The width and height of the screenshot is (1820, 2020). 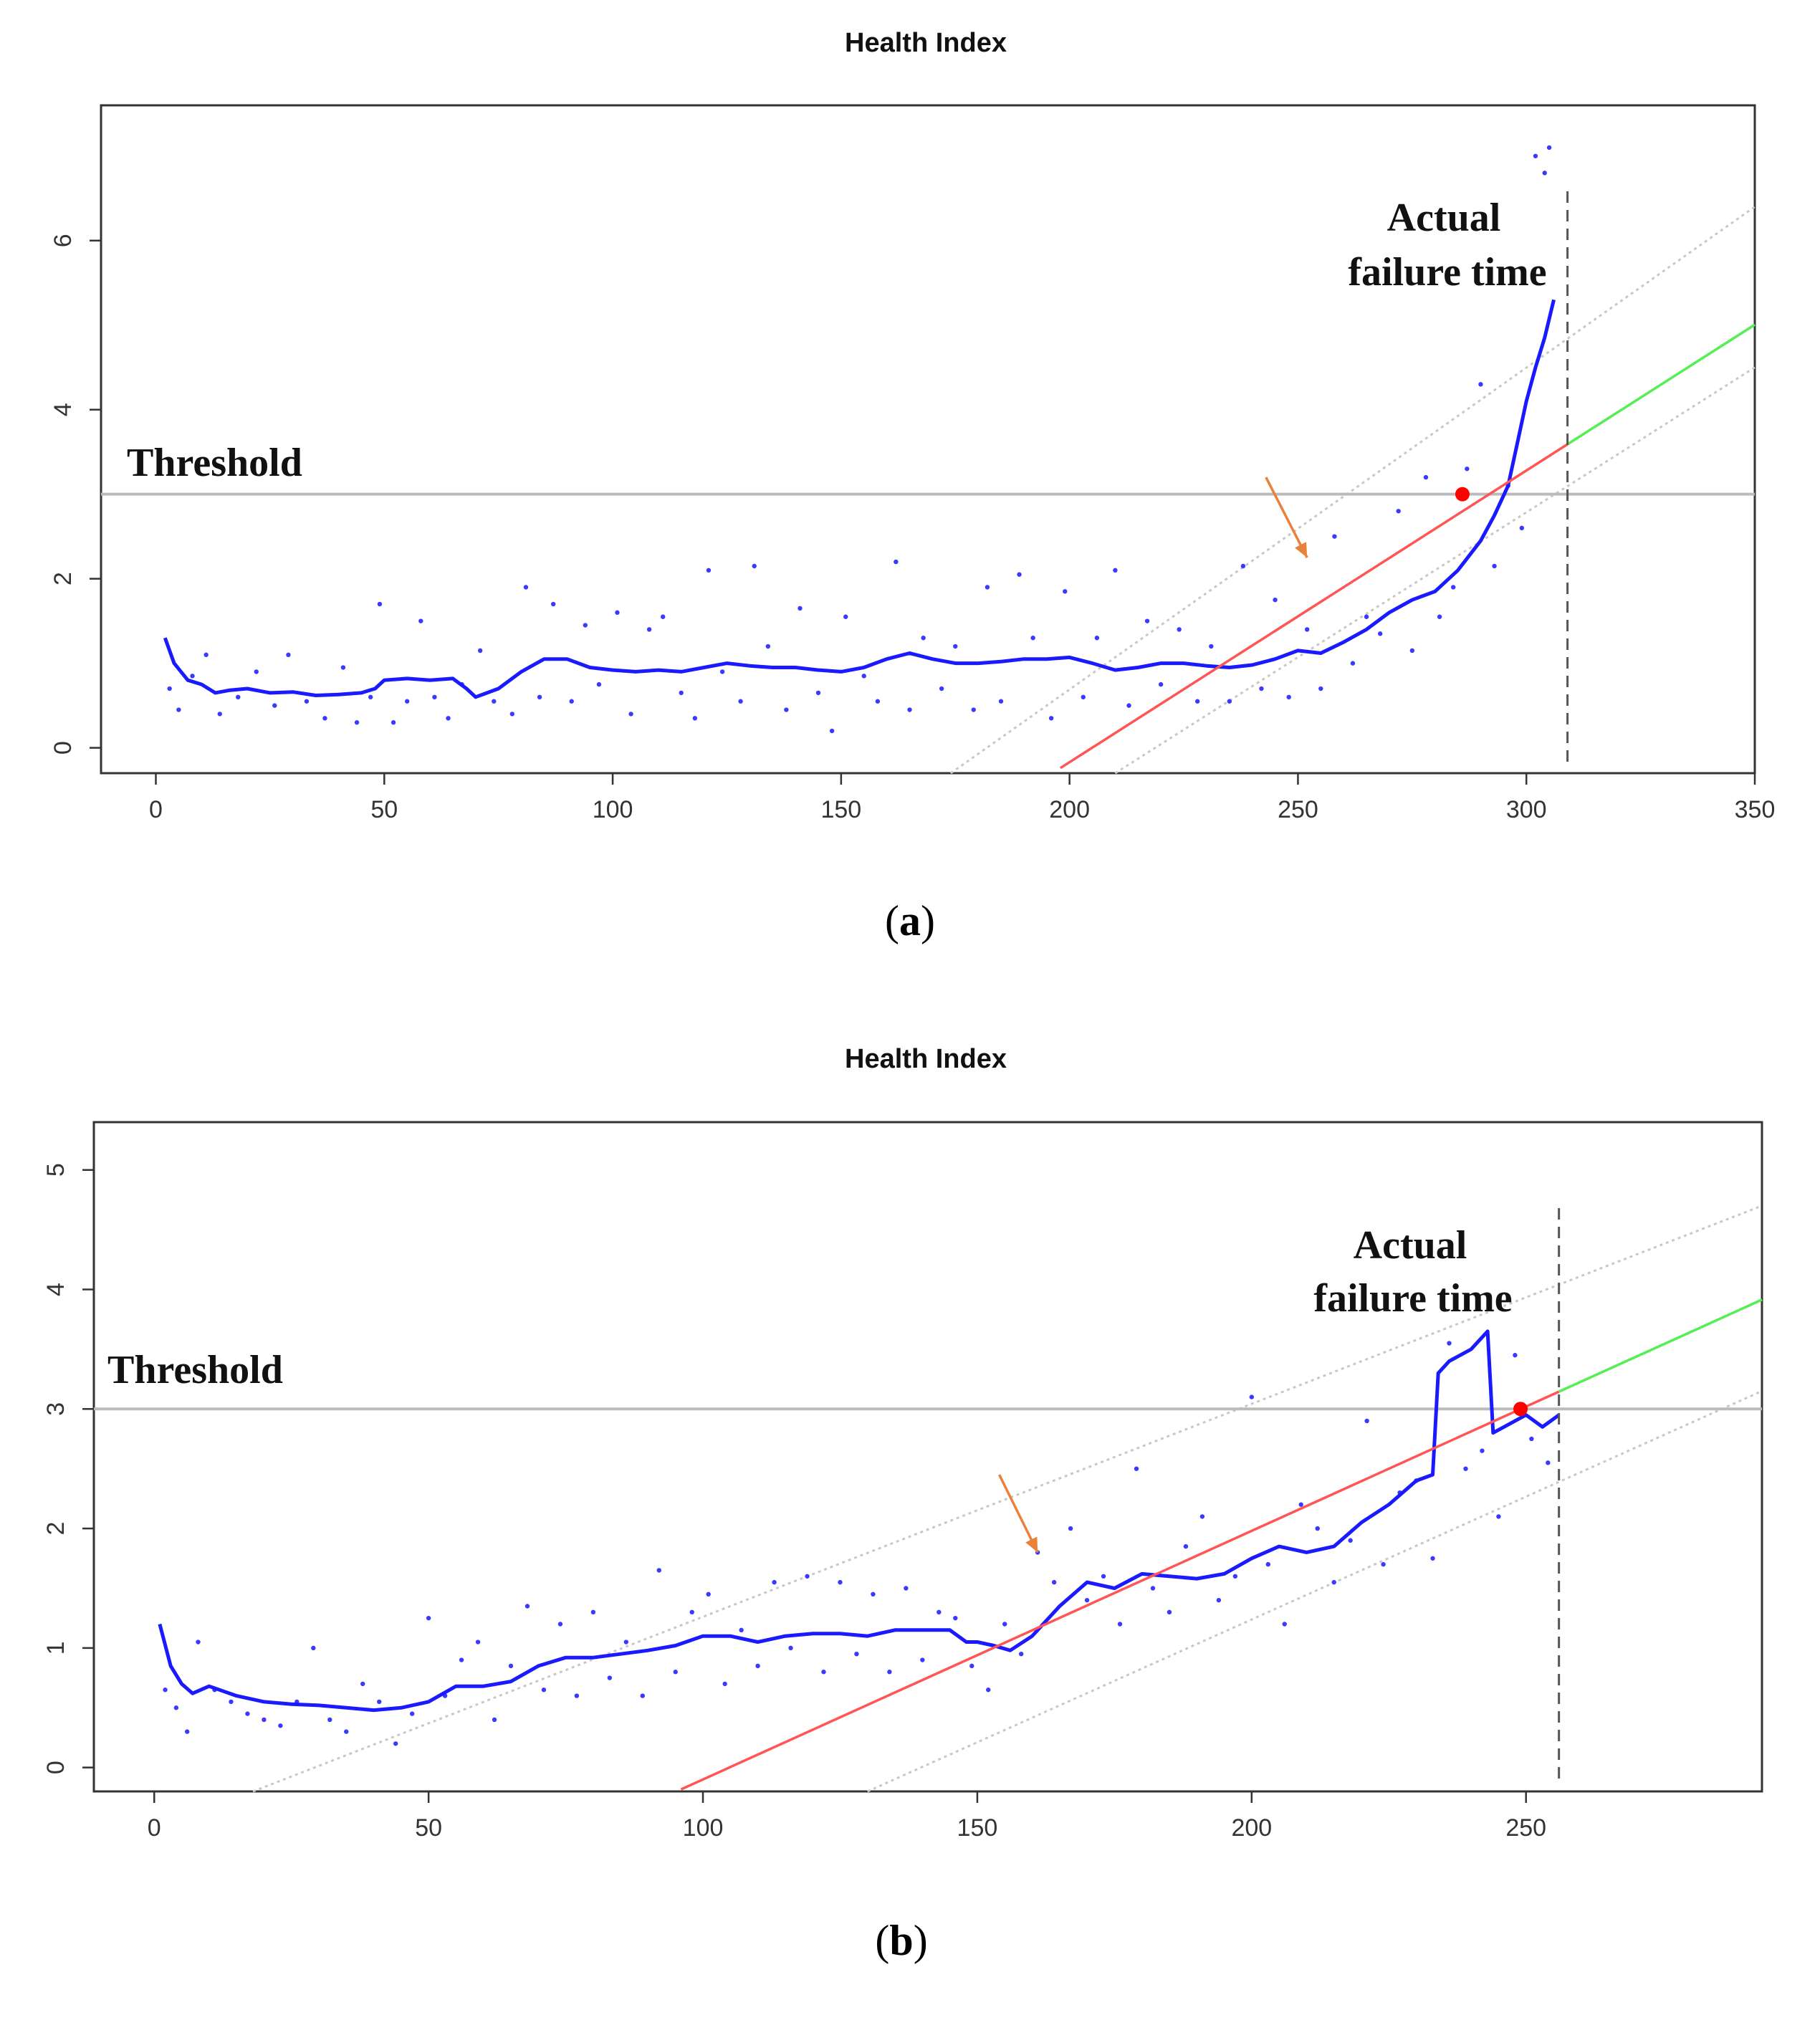 What do you see at coordinates (1315, 1591) in the screenshot?
I see `lower-band-line` at bounding box center [1315, 1591].